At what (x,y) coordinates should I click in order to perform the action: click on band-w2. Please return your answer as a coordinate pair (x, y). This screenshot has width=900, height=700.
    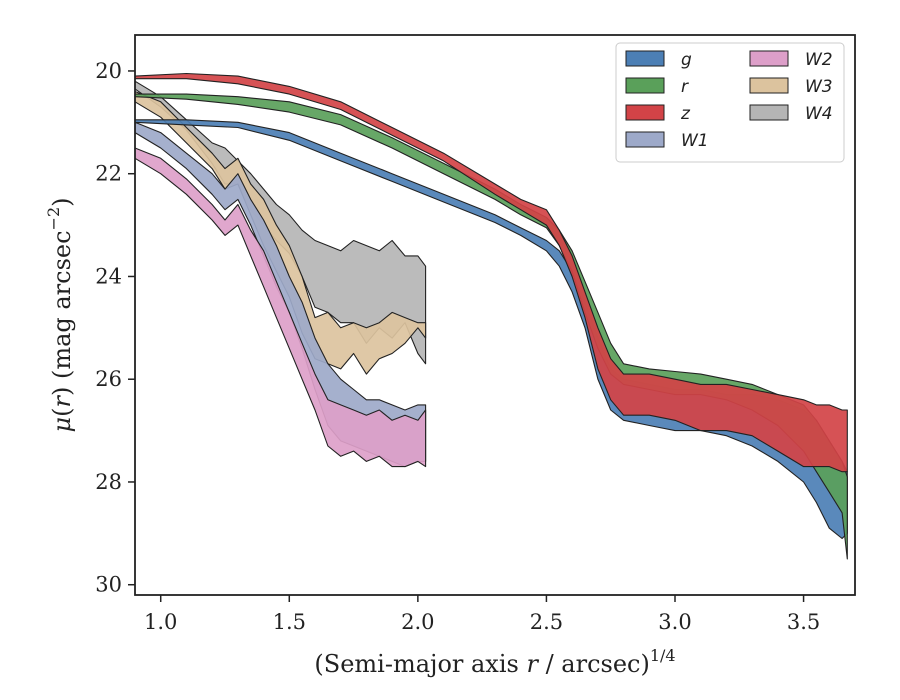
    Looking at the image, I should click on (280, 307).